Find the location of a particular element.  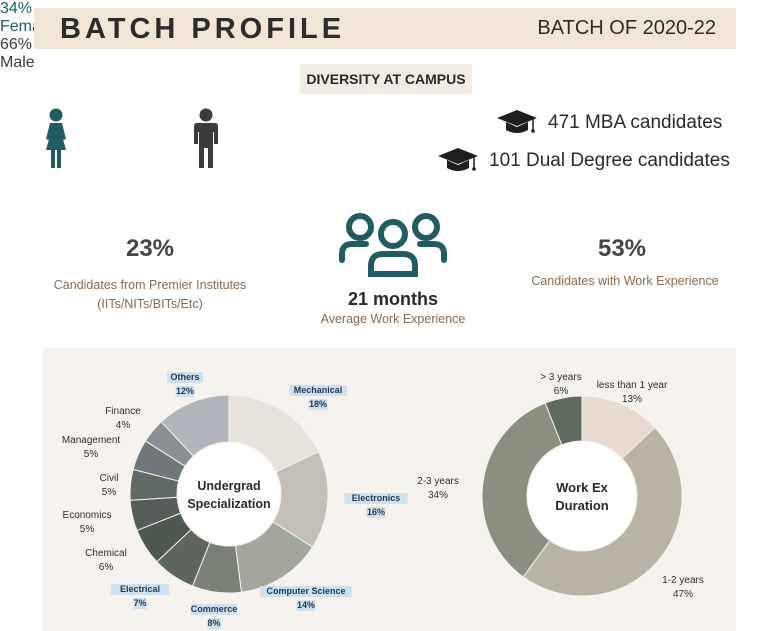

work-ex-label-less-than-1-year-pct: 13% is located at coordinates (632, 399).